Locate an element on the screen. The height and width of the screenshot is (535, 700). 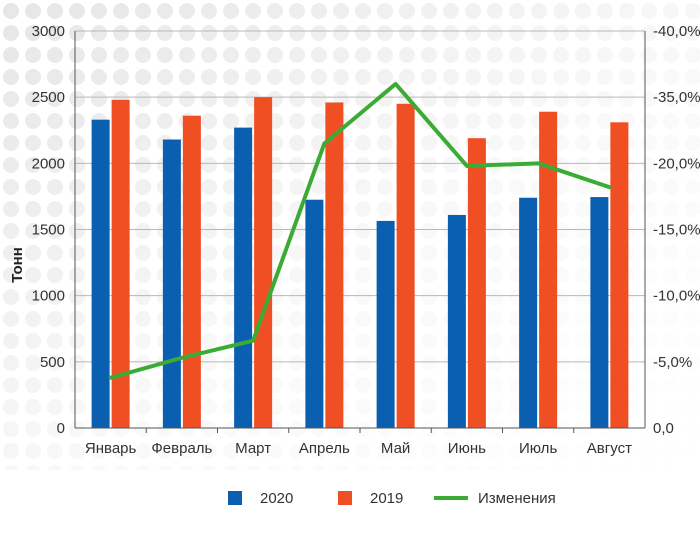
y-right-tick-label: -15,0% is located at coordinates (676, 230).